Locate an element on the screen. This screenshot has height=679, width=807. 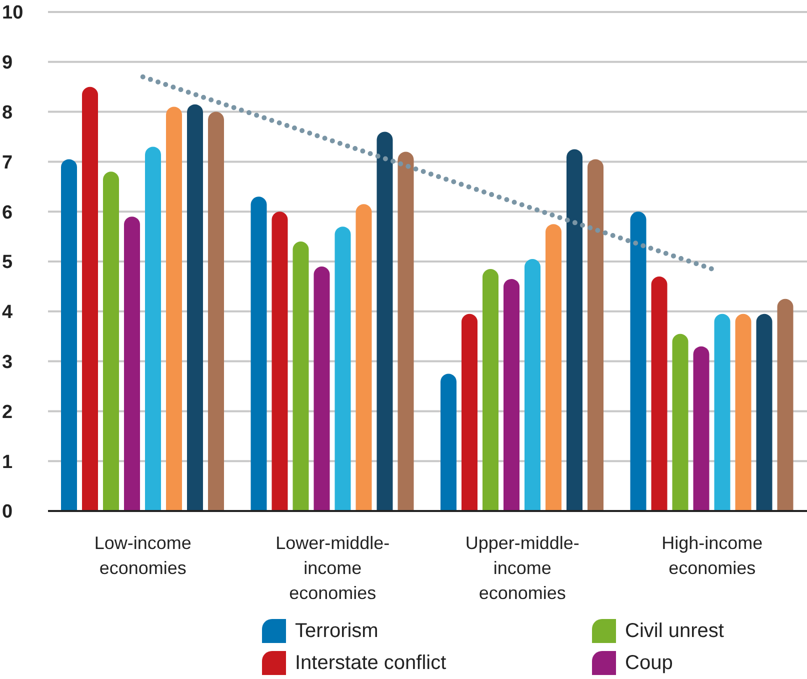
x-tick-label: Upper-middle-income economies is located at coordinates (522, 568).